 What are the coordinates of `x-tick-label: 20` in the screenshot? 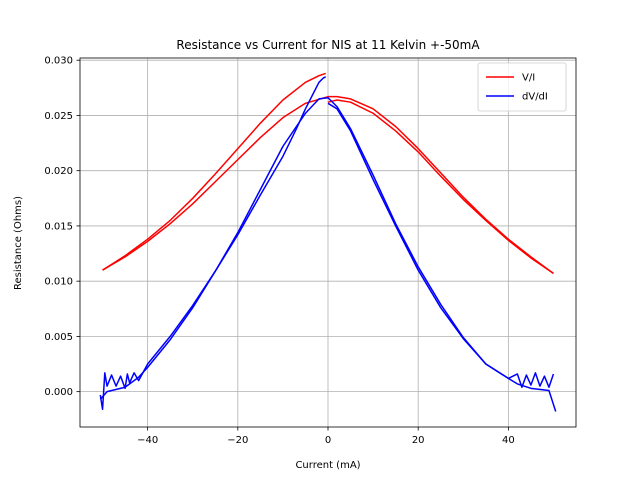 It's located at (418, 440).